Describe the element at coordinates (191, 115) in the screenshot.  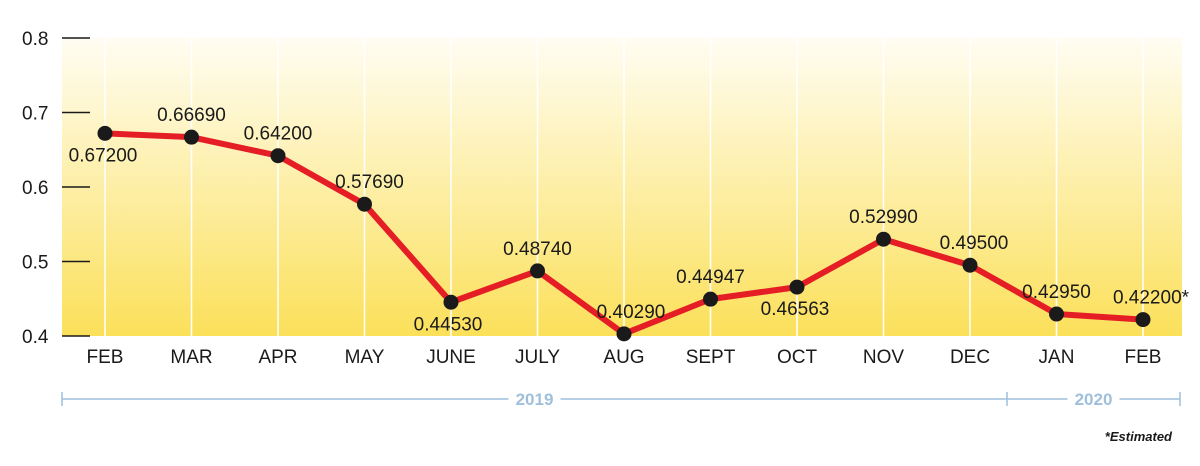
I see `data-label: 0.66690` at that location.